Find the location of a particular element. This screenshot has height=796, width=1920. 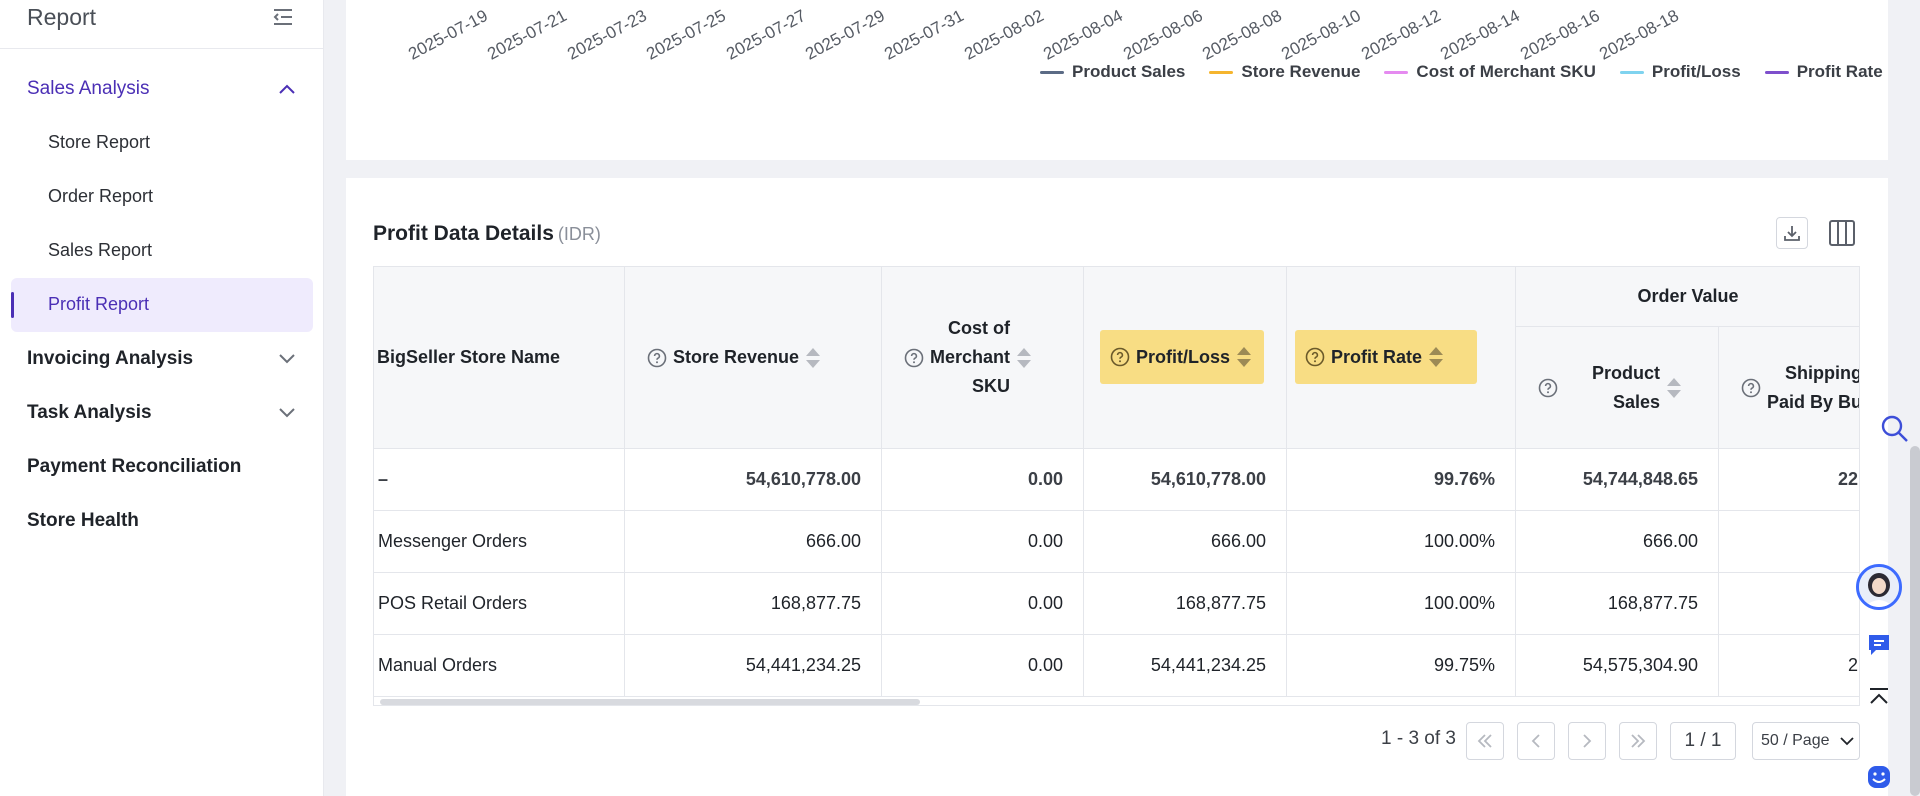

column-header-product-sales: Product Sales is located at coordinates (1617, 388).